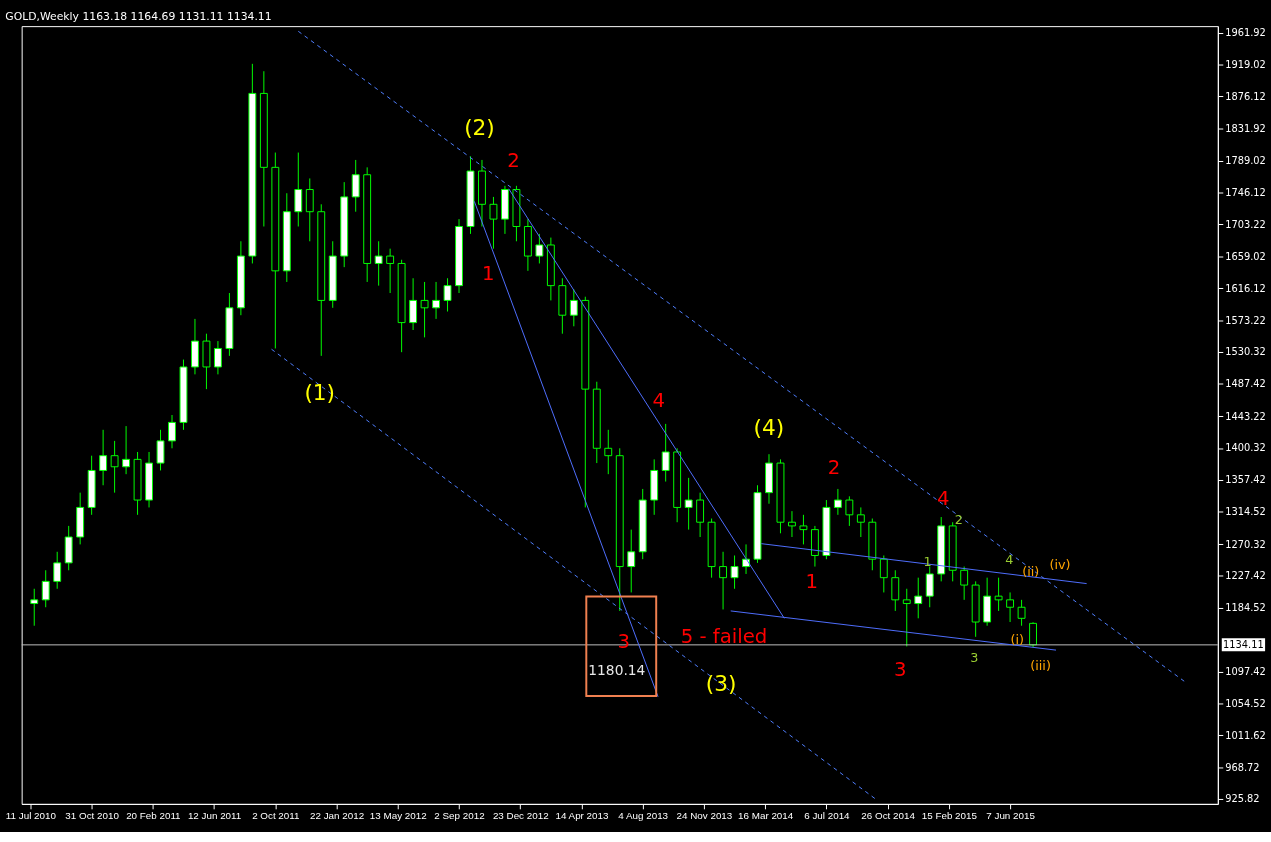 The width and height of the screenshot is (1271, 842). What do you see at coordinates (1011, 816) in the screenshot?
I see `x-tick-label: 7 Jun 2015` at bounding box center [1011, 816].